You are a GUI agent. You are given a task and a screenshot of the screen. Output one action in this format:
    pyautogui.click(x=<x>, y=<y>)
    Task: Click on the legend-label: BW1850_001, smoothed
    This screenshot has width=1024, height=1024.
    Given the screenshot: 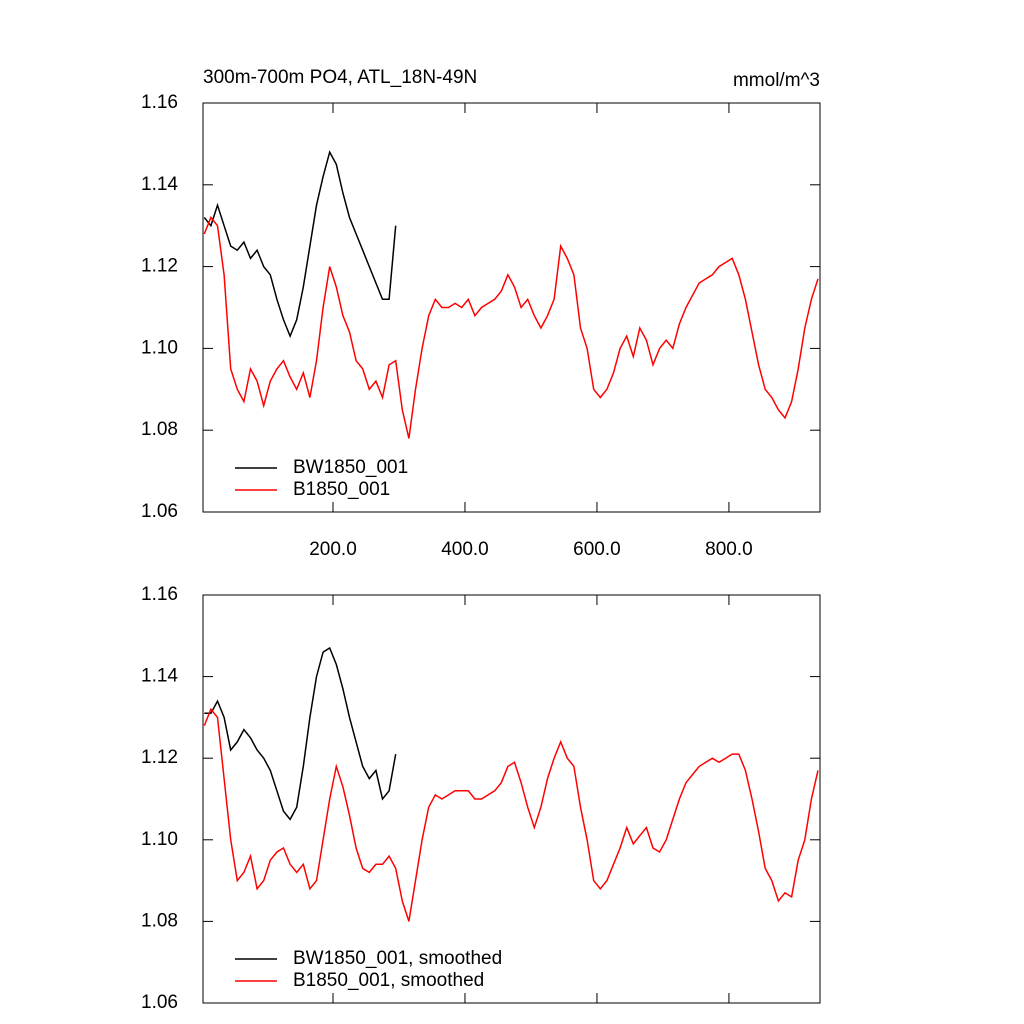 What is the action you would take?
    pyautogui.click(x=397, y=958)
    